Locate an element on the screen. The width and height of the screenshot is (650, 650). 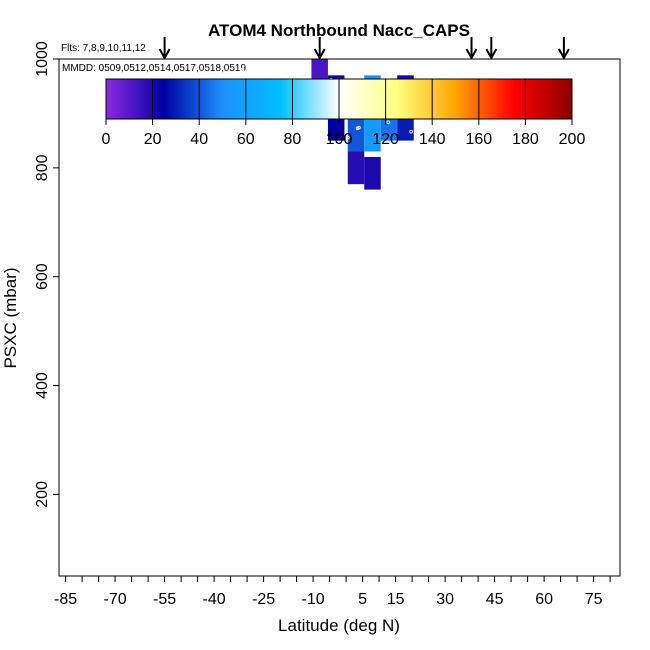
x-tick-label: 75 is located at coordinates (594, 599).